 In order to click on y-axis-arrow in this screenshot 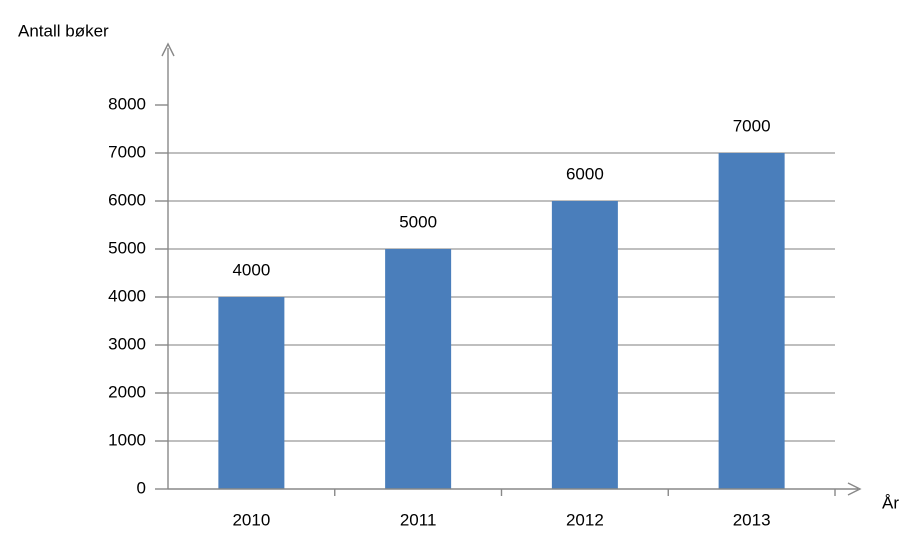, I will do `click(168, 49)`.